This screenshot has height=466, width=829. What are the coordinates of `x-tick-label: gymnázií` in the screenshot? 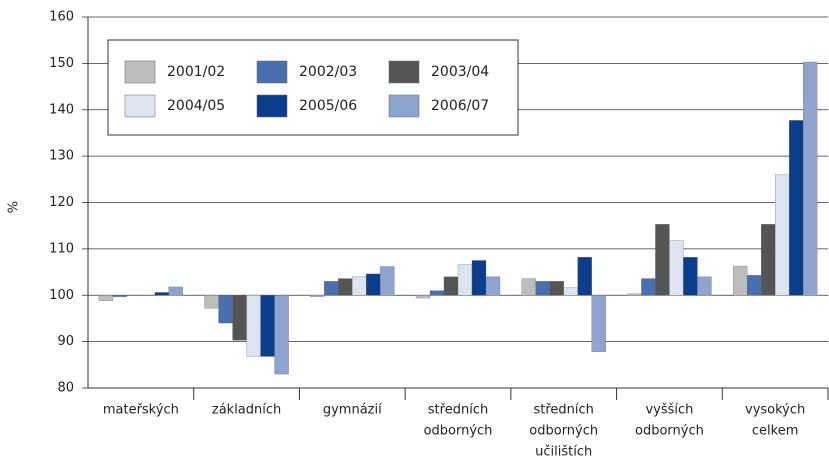 It's located at (352, 410).